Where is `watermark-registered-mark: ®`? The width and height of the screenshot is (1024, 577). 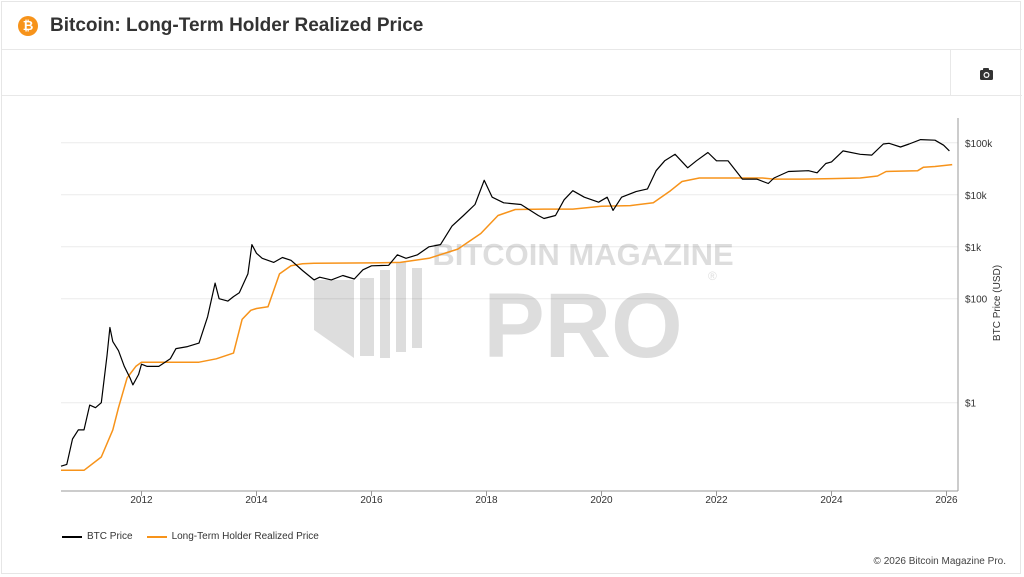
watermark-registered-mark: ® is located at coordinates (712, 276).